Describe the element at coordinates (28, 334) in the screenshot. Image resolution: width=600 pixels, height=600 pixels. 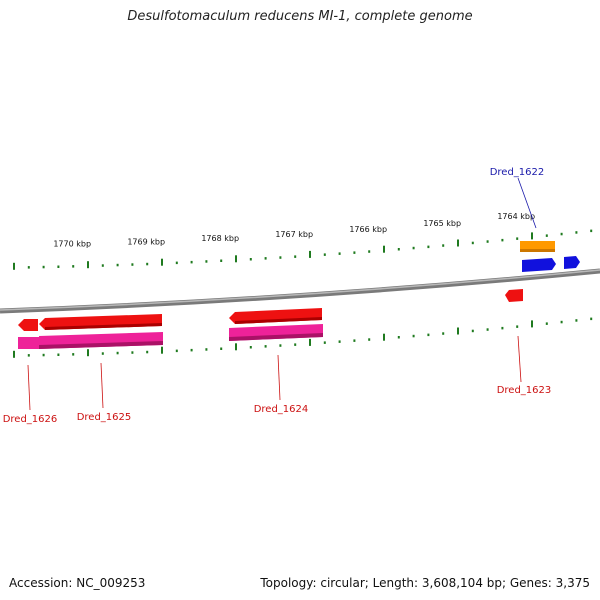
I see `gene-dred-1626-group` at that location.